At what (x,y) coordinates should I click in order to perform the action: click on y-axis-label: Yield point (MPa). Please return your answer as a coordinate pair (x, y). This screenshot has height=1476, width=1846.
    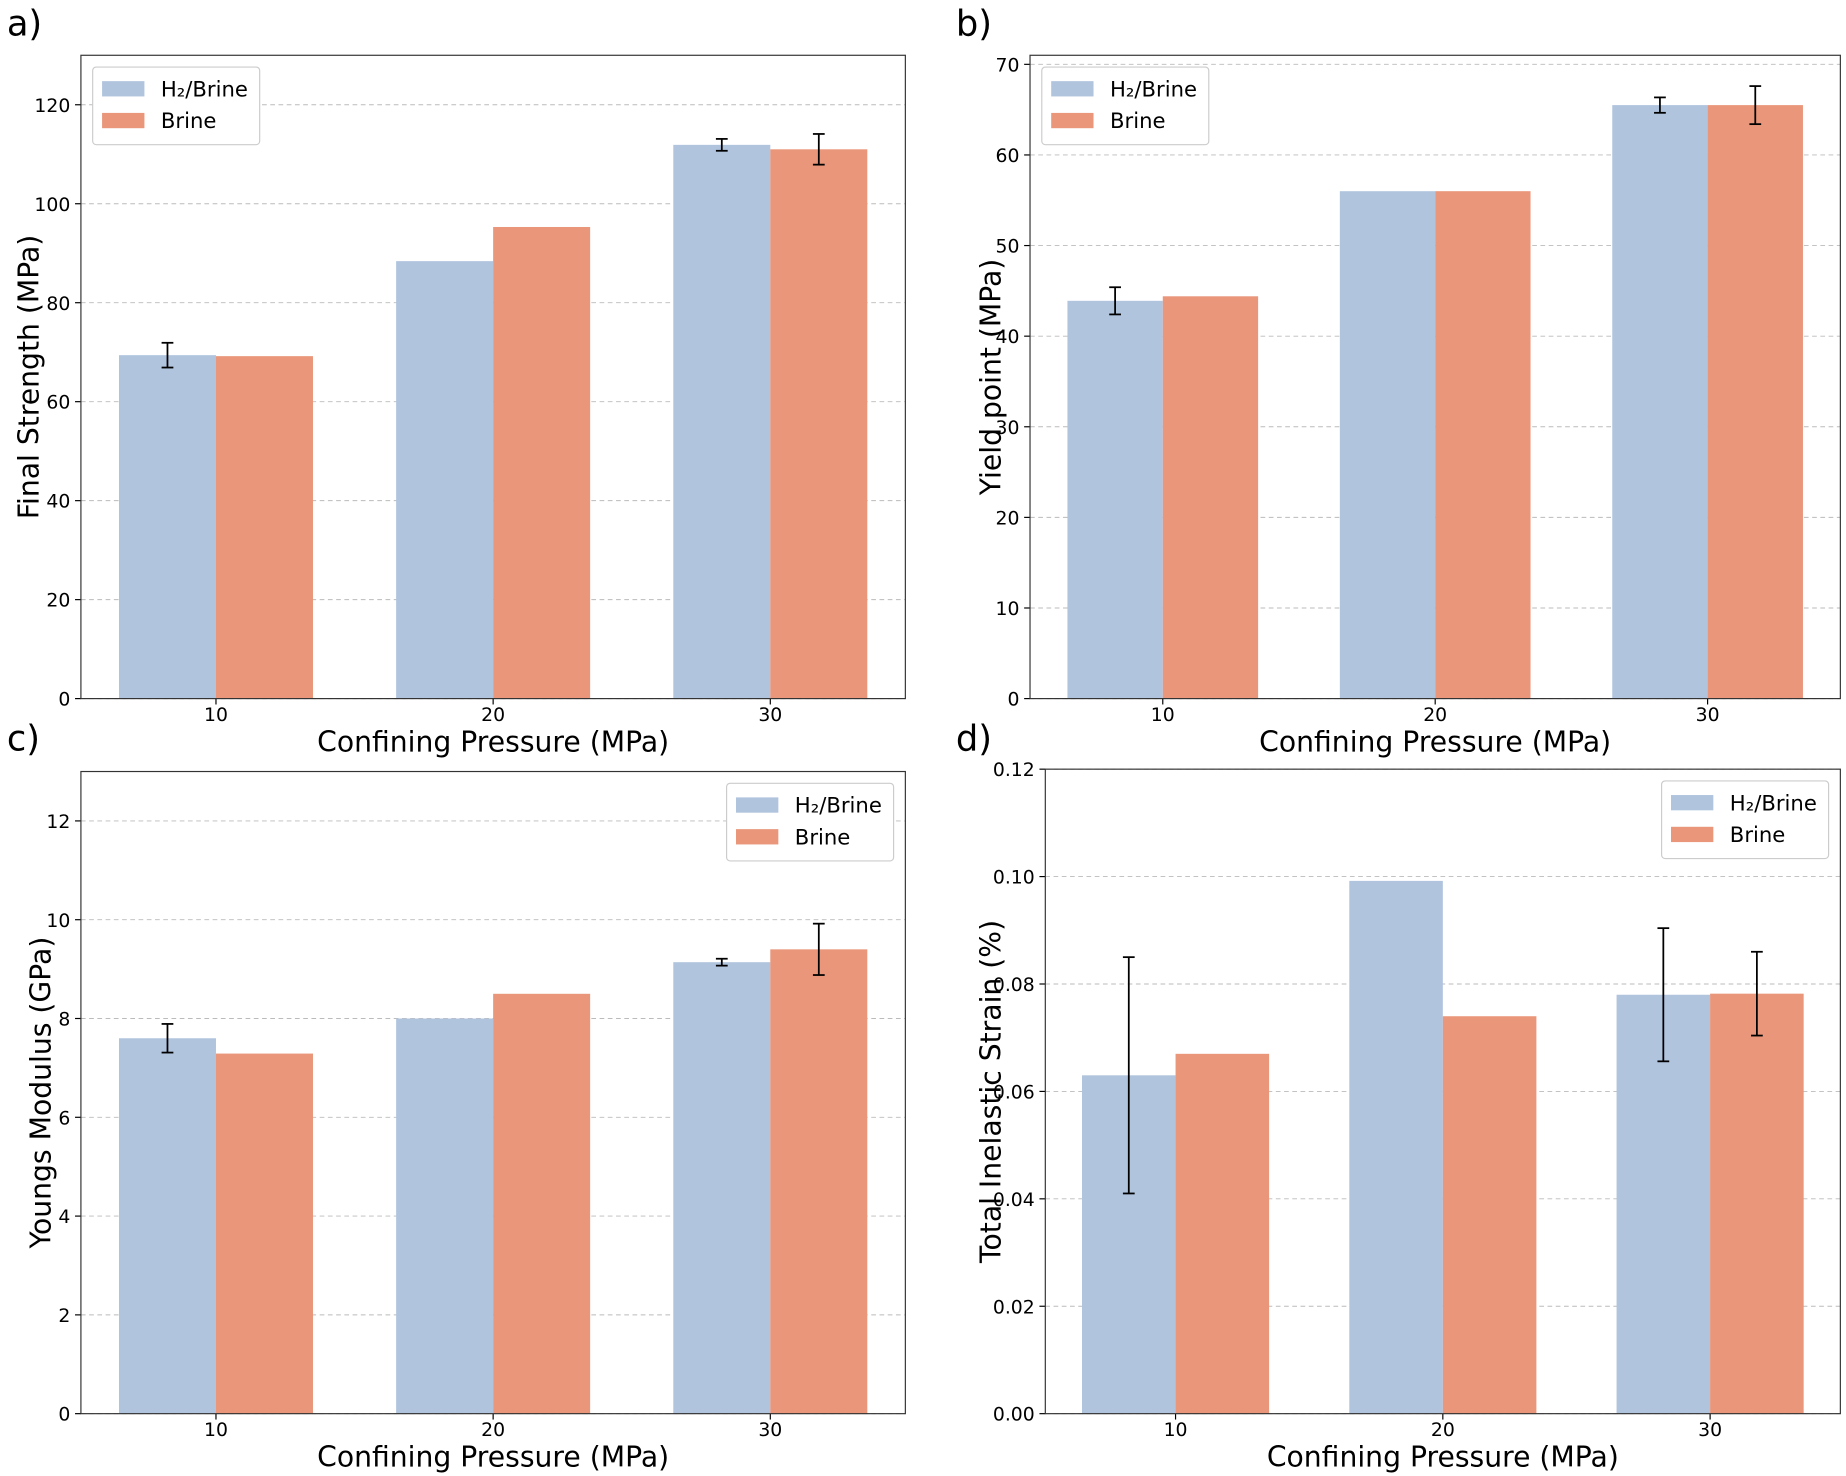
    Looking at the image, I should click on (991, 377).